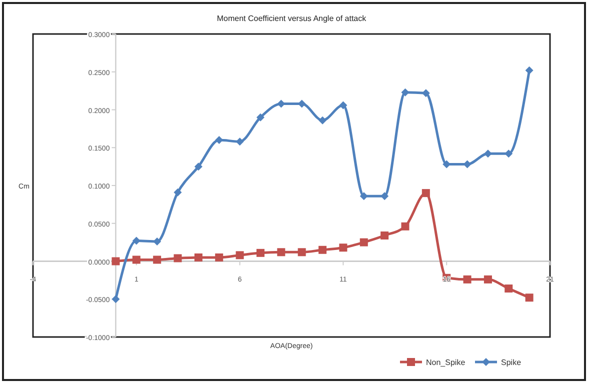 The image size is (589, 383). I want to click on chart-title: Moment Coefficient versus Angle of attack, so click(292, 18).